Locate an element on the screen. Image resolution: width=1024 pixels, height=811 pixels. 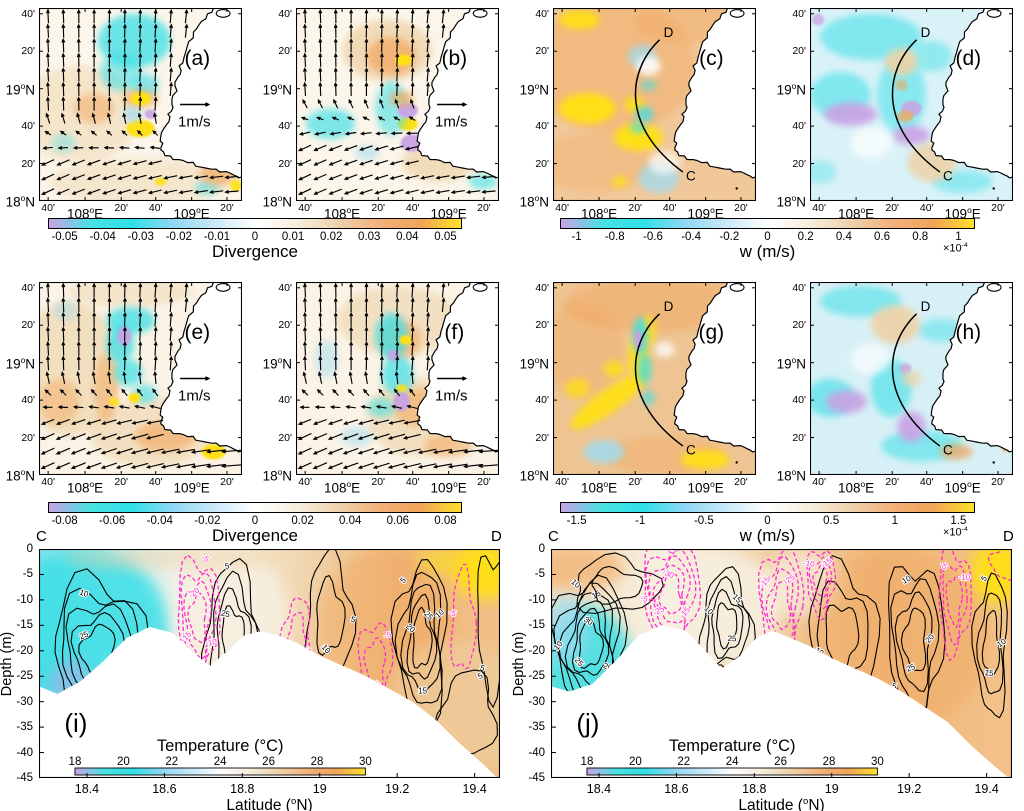
y-tick-label: 19oN is located at coordinates (791, 362).